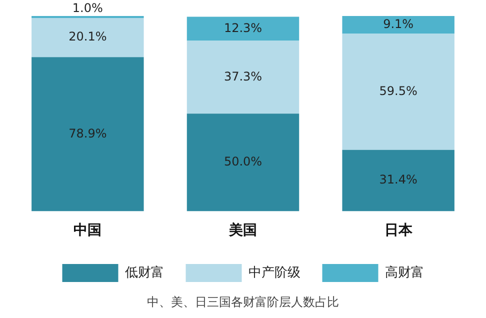  Describe the element at coordinates (404, 272) in the screenshot. I see `legend-label: 高财富` at that location.